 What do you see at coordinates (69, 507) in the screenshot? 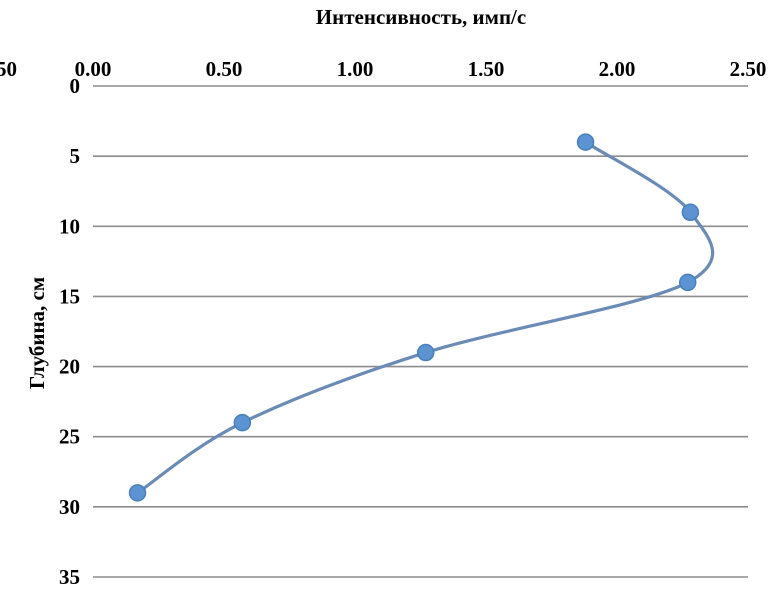
I see `y-tick-label: 30` at bounding box center [69, 507].